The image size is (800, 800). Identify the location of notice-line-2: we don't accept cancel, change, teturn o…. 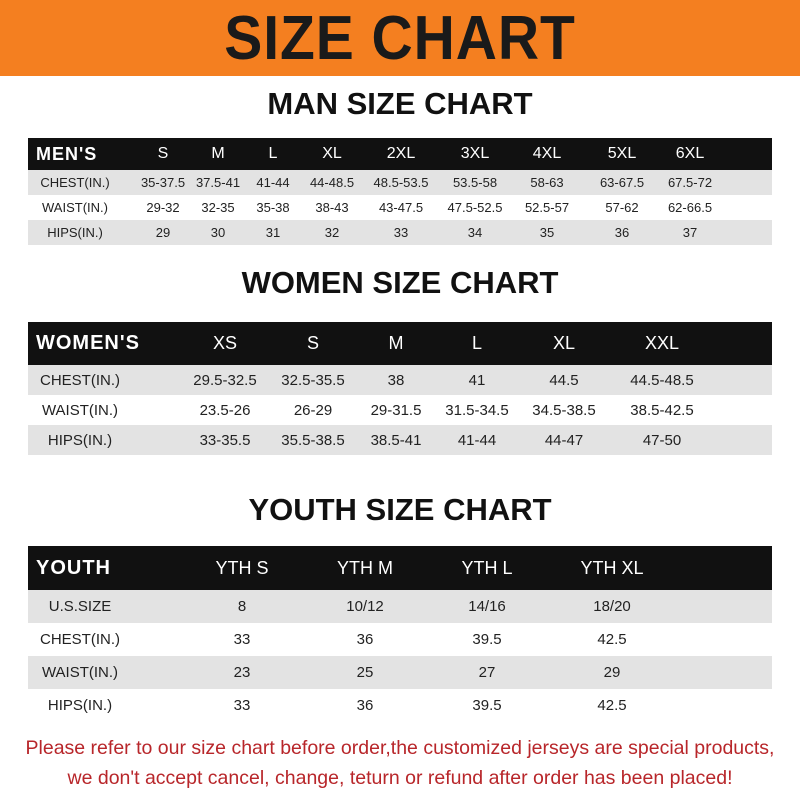
(400, 778).